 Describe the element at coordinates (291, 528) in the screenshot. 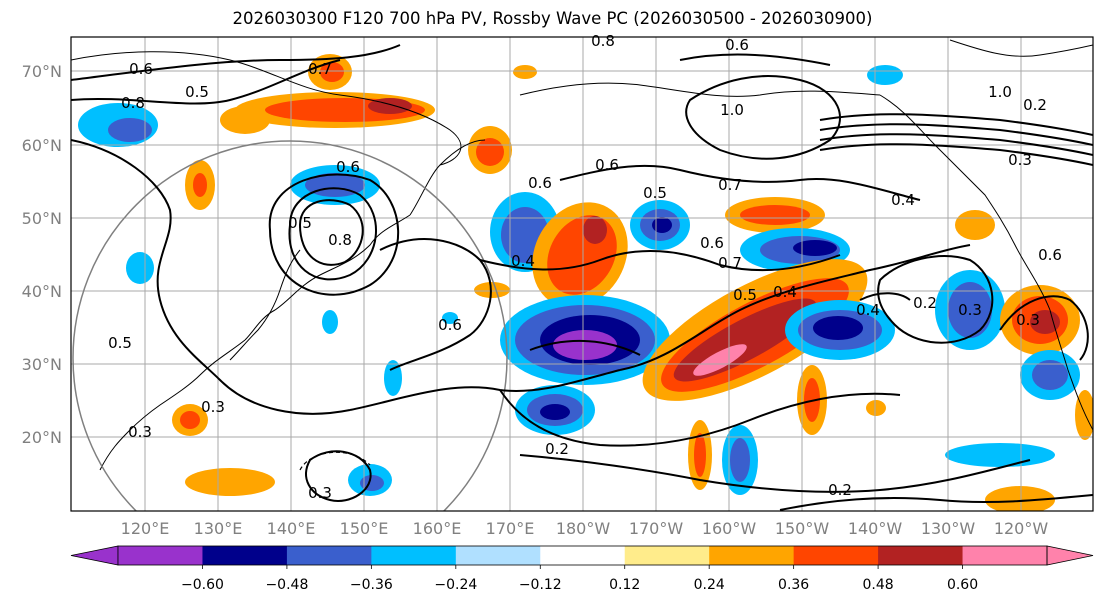

I see `lon-tick-label: 140°E` at that location.